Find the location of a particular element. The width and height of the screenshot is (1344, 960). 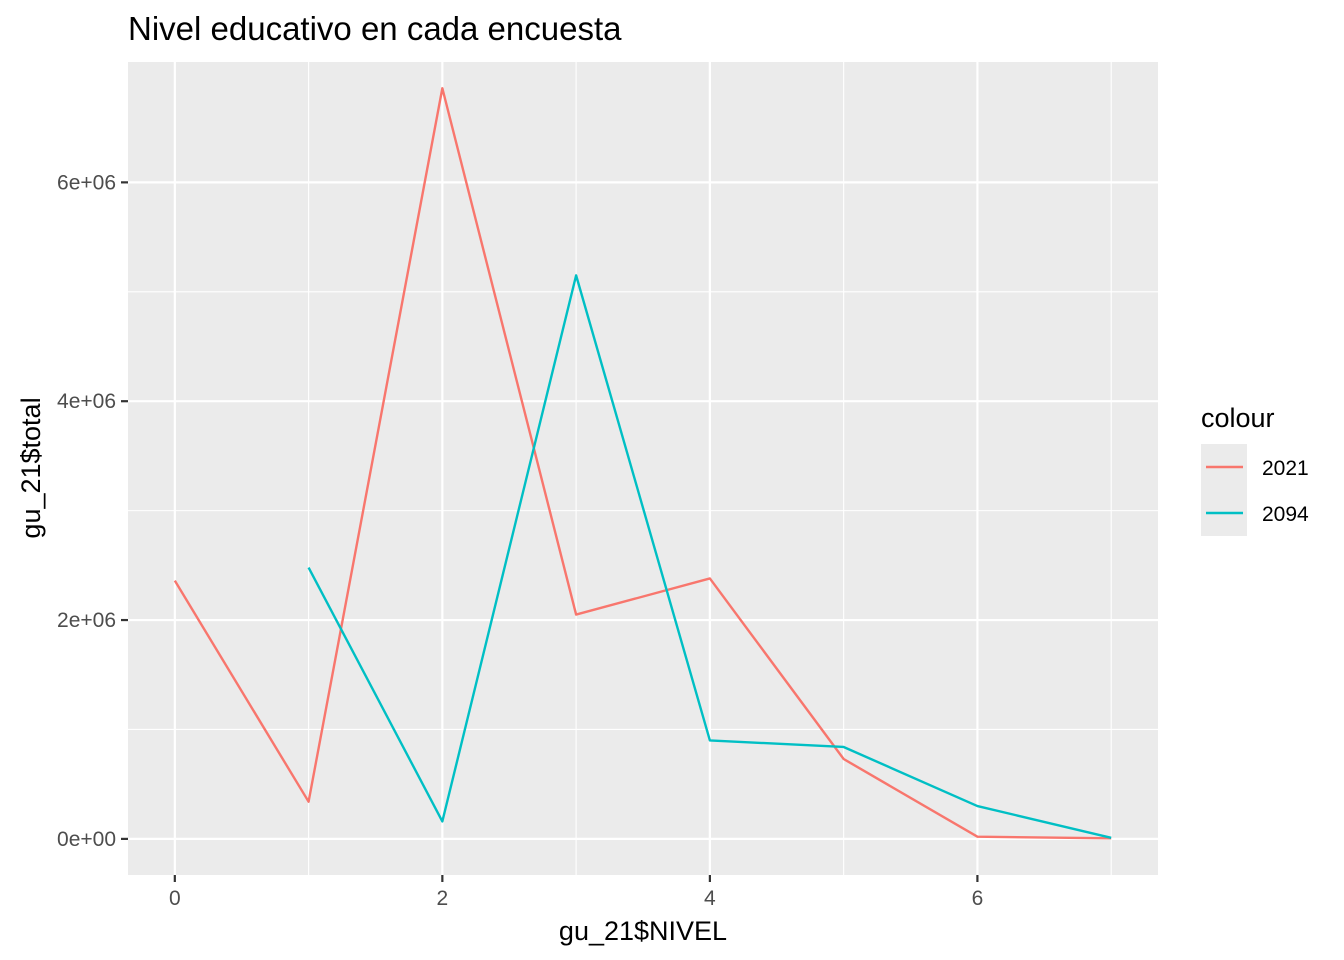

legend-label-2094: 2094 is located at coordinates (1285, 514).